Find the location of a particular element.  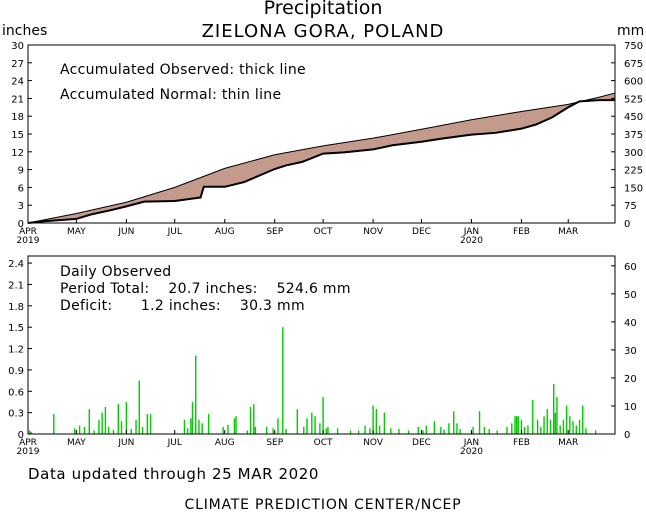

top-month-label: APR is located at coordinates (28, 232).